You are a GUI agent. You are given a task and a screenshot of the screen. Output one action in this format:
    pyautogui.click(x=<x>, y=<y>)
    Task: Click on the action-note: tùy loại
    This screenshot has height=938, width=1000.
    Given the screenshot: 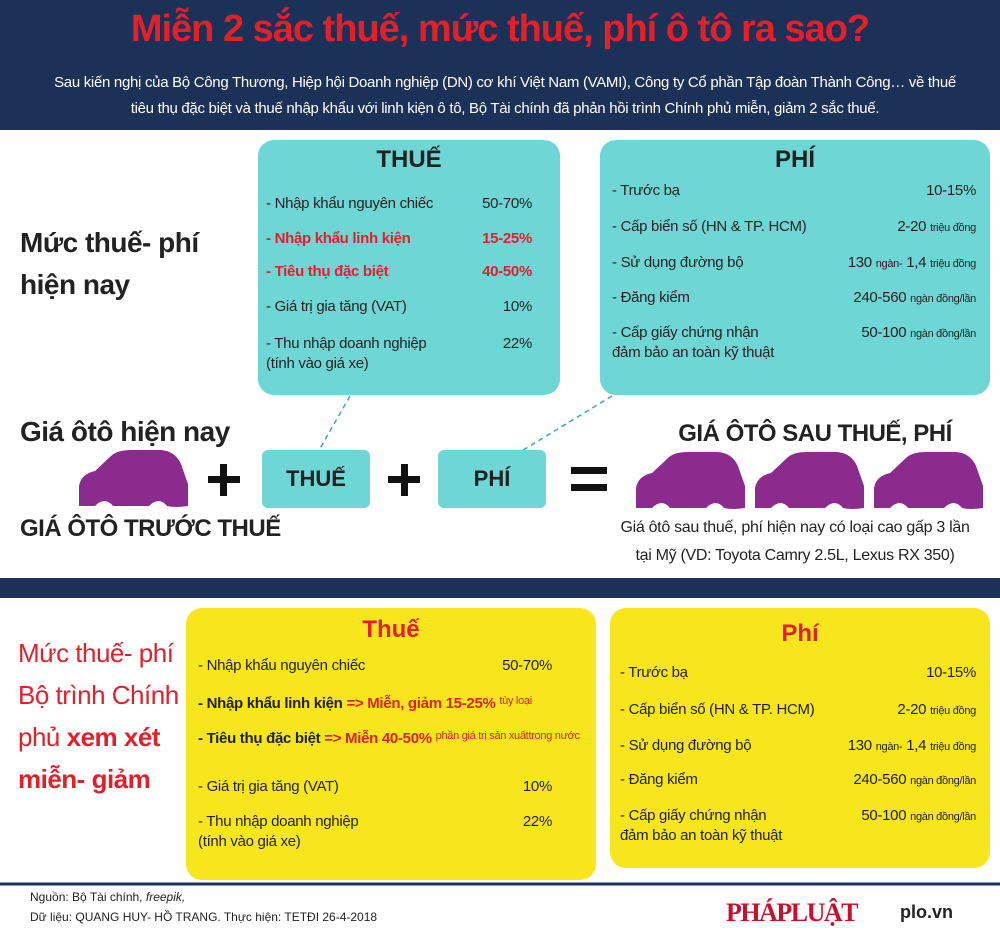 What is the action you would take?
    pyautogui.click(x=515, y=701)
    